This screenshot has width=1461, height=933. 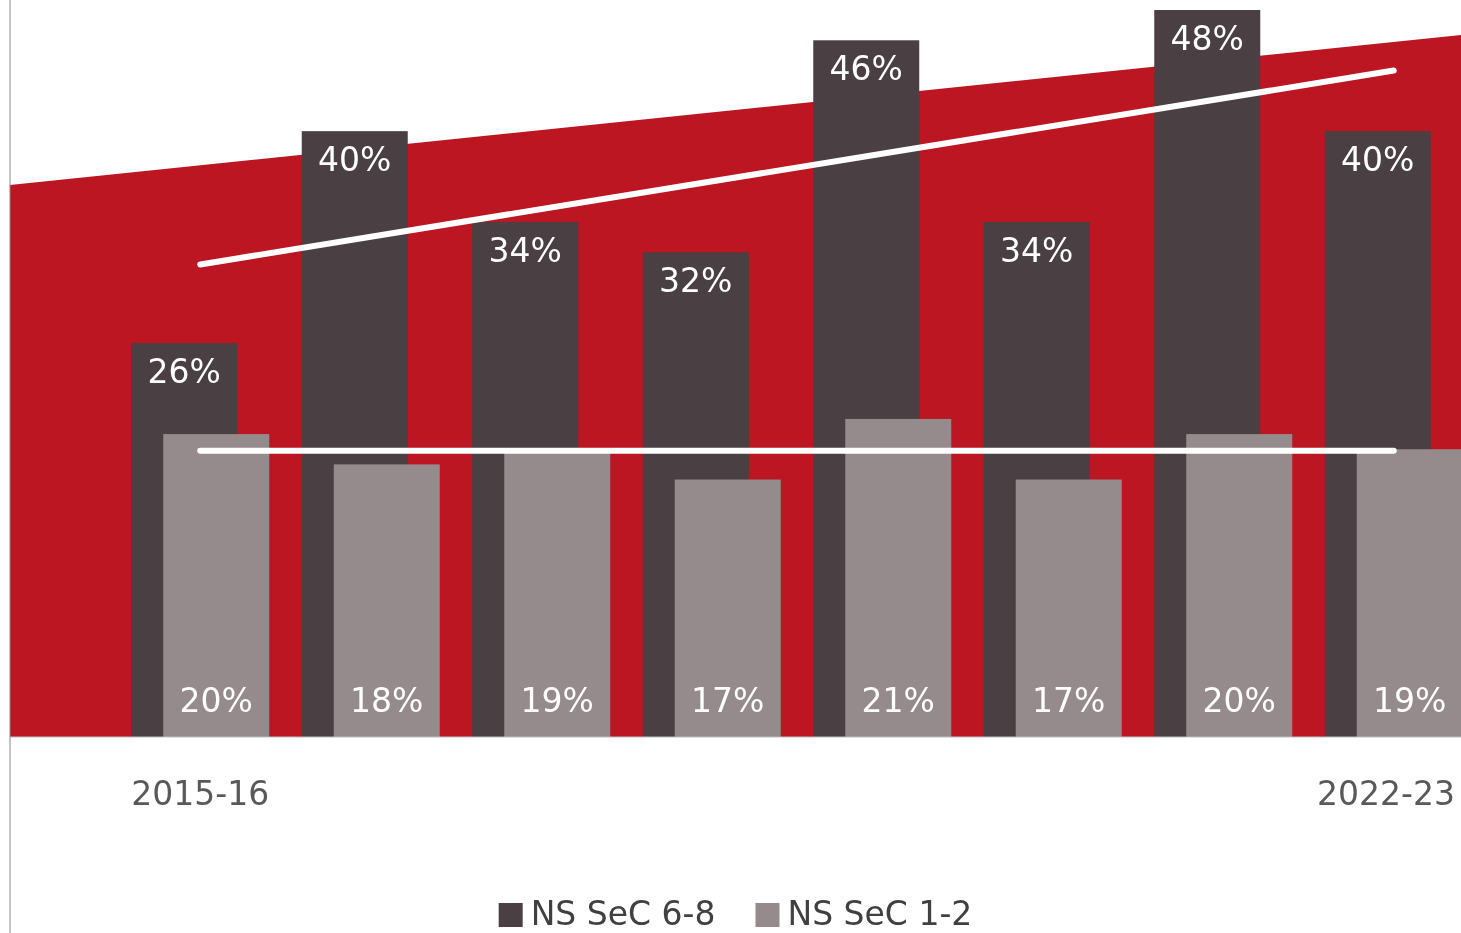 What do you see at coordinates (623, 913) in the screenshot?
I see `legend-label: NS SeC 6-8` at bounding box center [623, 913].